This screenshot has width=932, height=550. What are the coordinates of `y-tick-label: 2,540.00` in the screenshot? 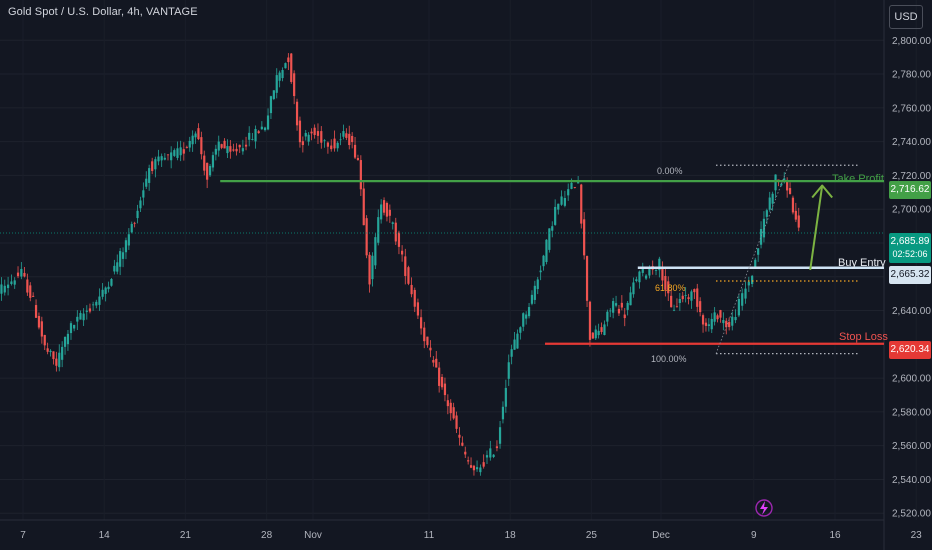 It's located at (911, 480).